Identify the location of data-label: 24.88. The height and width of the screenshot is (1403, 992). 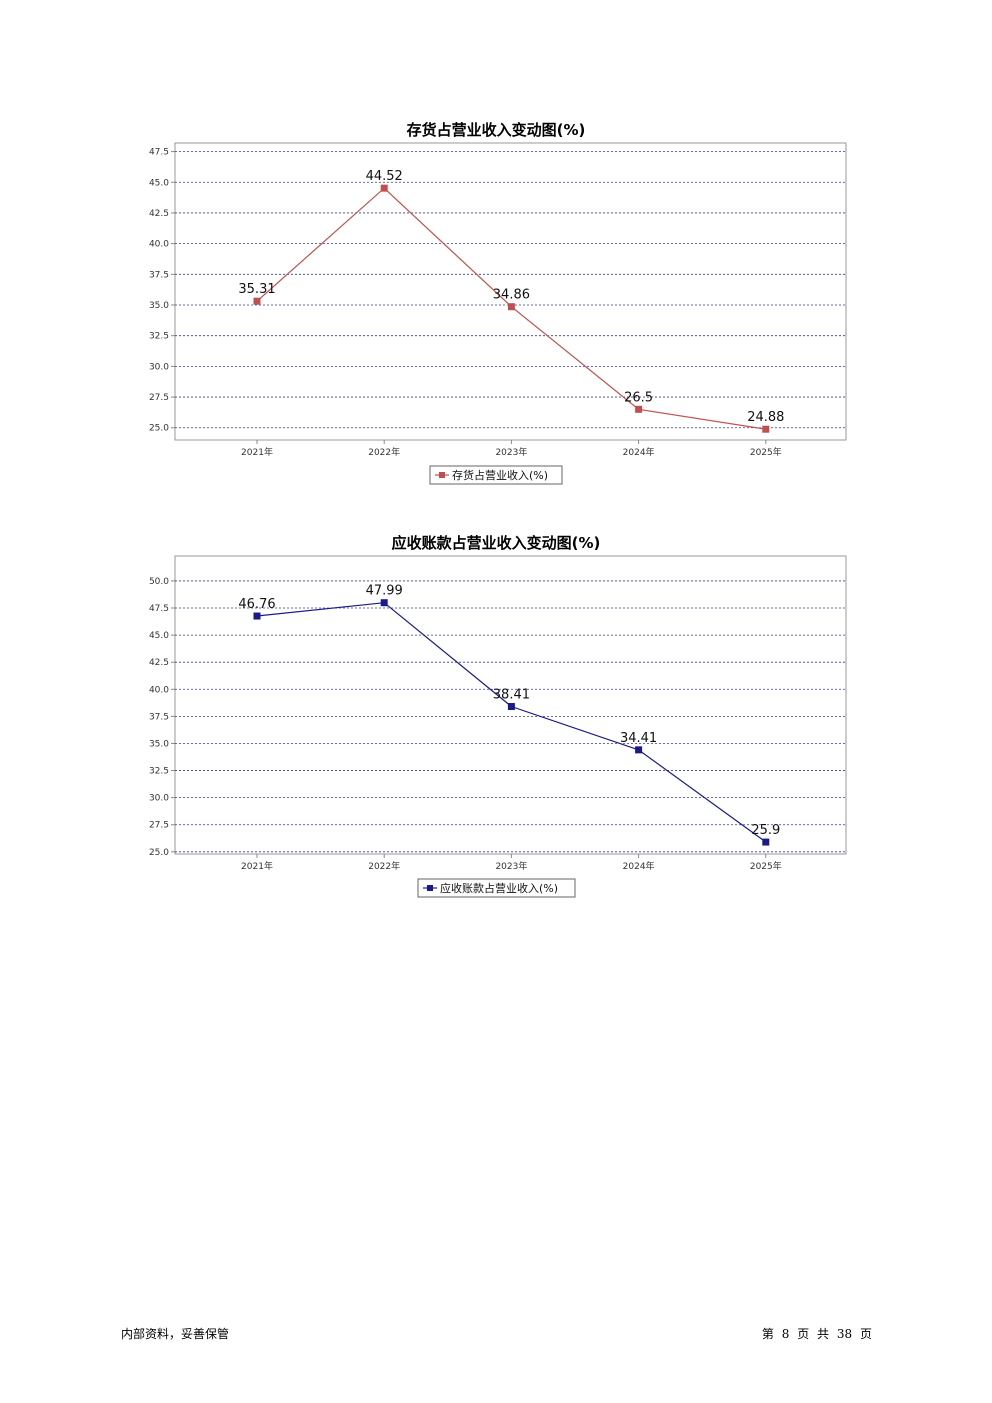
(765, 417).